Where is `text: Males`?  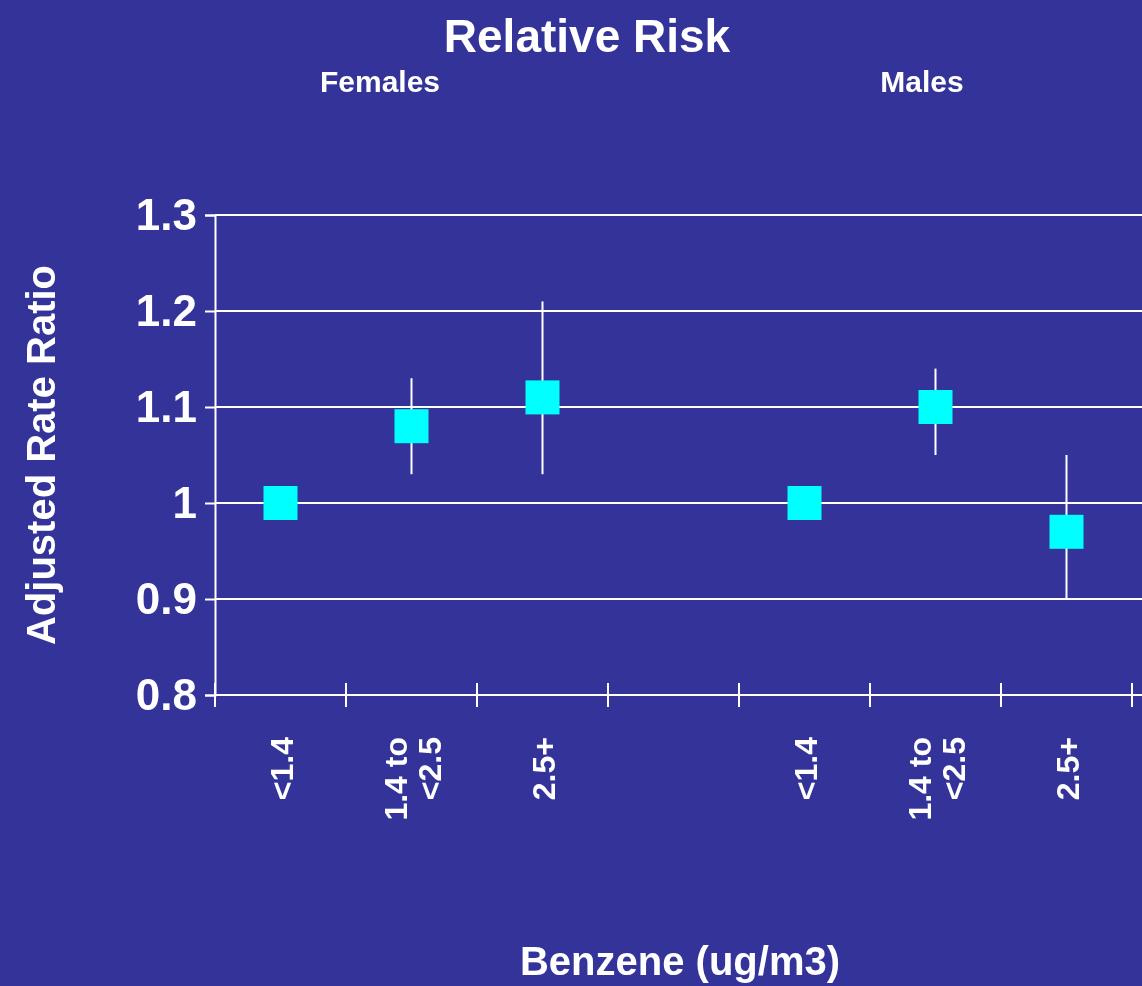
text: Males is located at coordinates (922, 81).